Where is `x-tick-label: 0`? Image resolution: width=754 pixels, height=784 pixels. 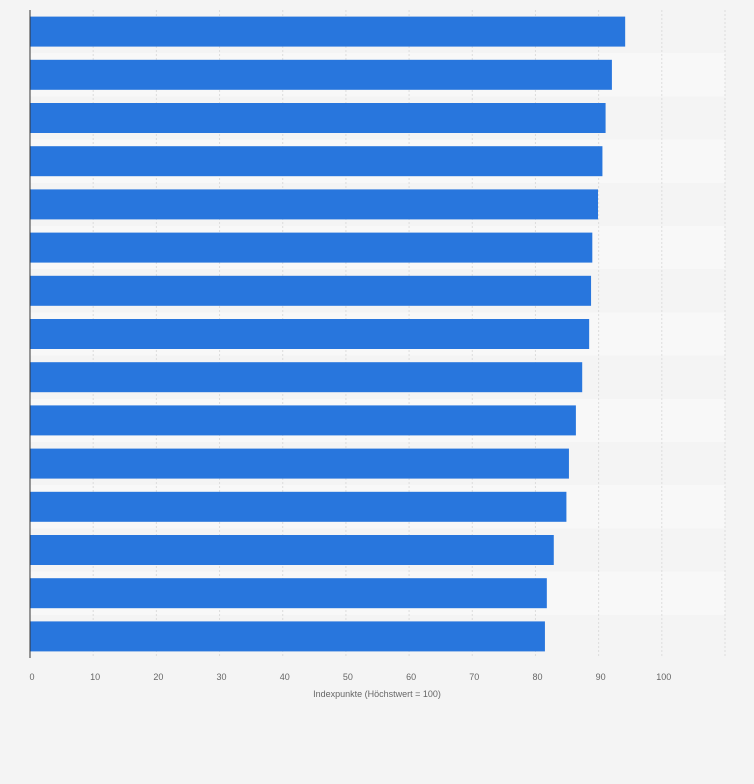 x-tick-label: 0 is located at coordinates (31, 677).